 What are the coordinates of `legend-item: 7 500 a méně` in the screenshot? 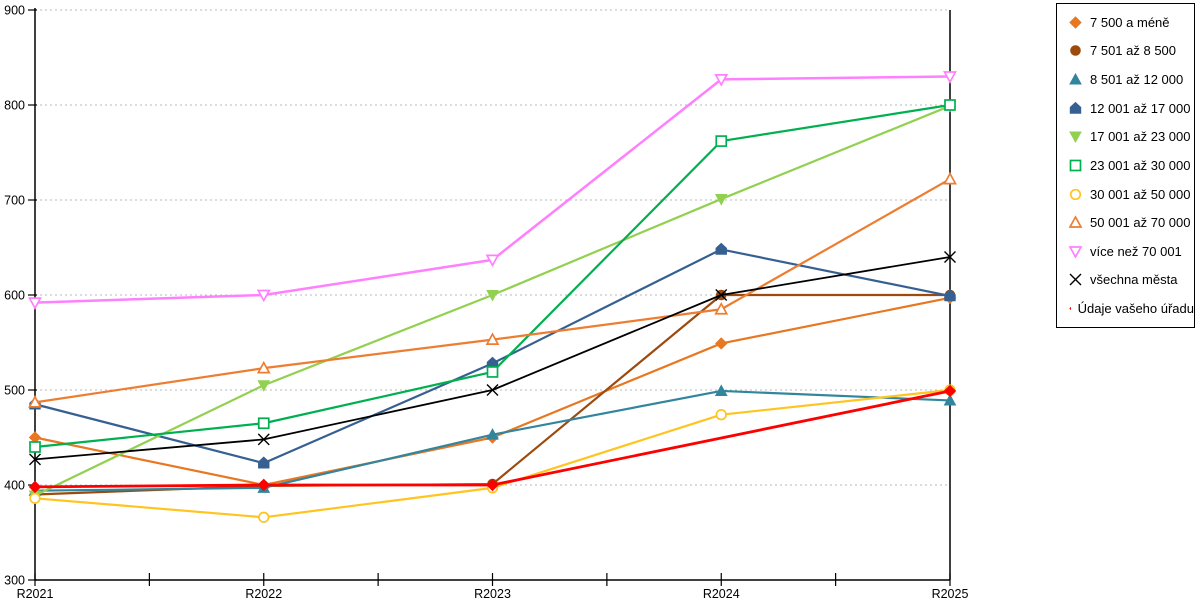 It's located at (1131, 22).